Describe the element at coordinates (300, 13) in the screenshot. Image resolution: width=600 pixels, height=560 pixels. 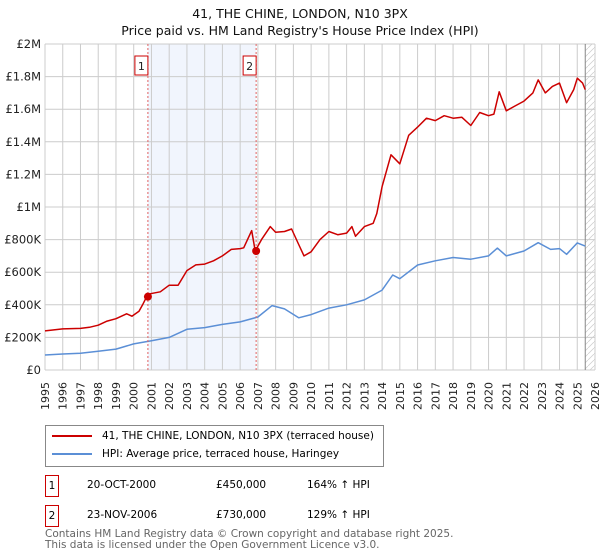
I see `chart-title: 41, THE CHINE, LONDON, N10 3PX` at that location.